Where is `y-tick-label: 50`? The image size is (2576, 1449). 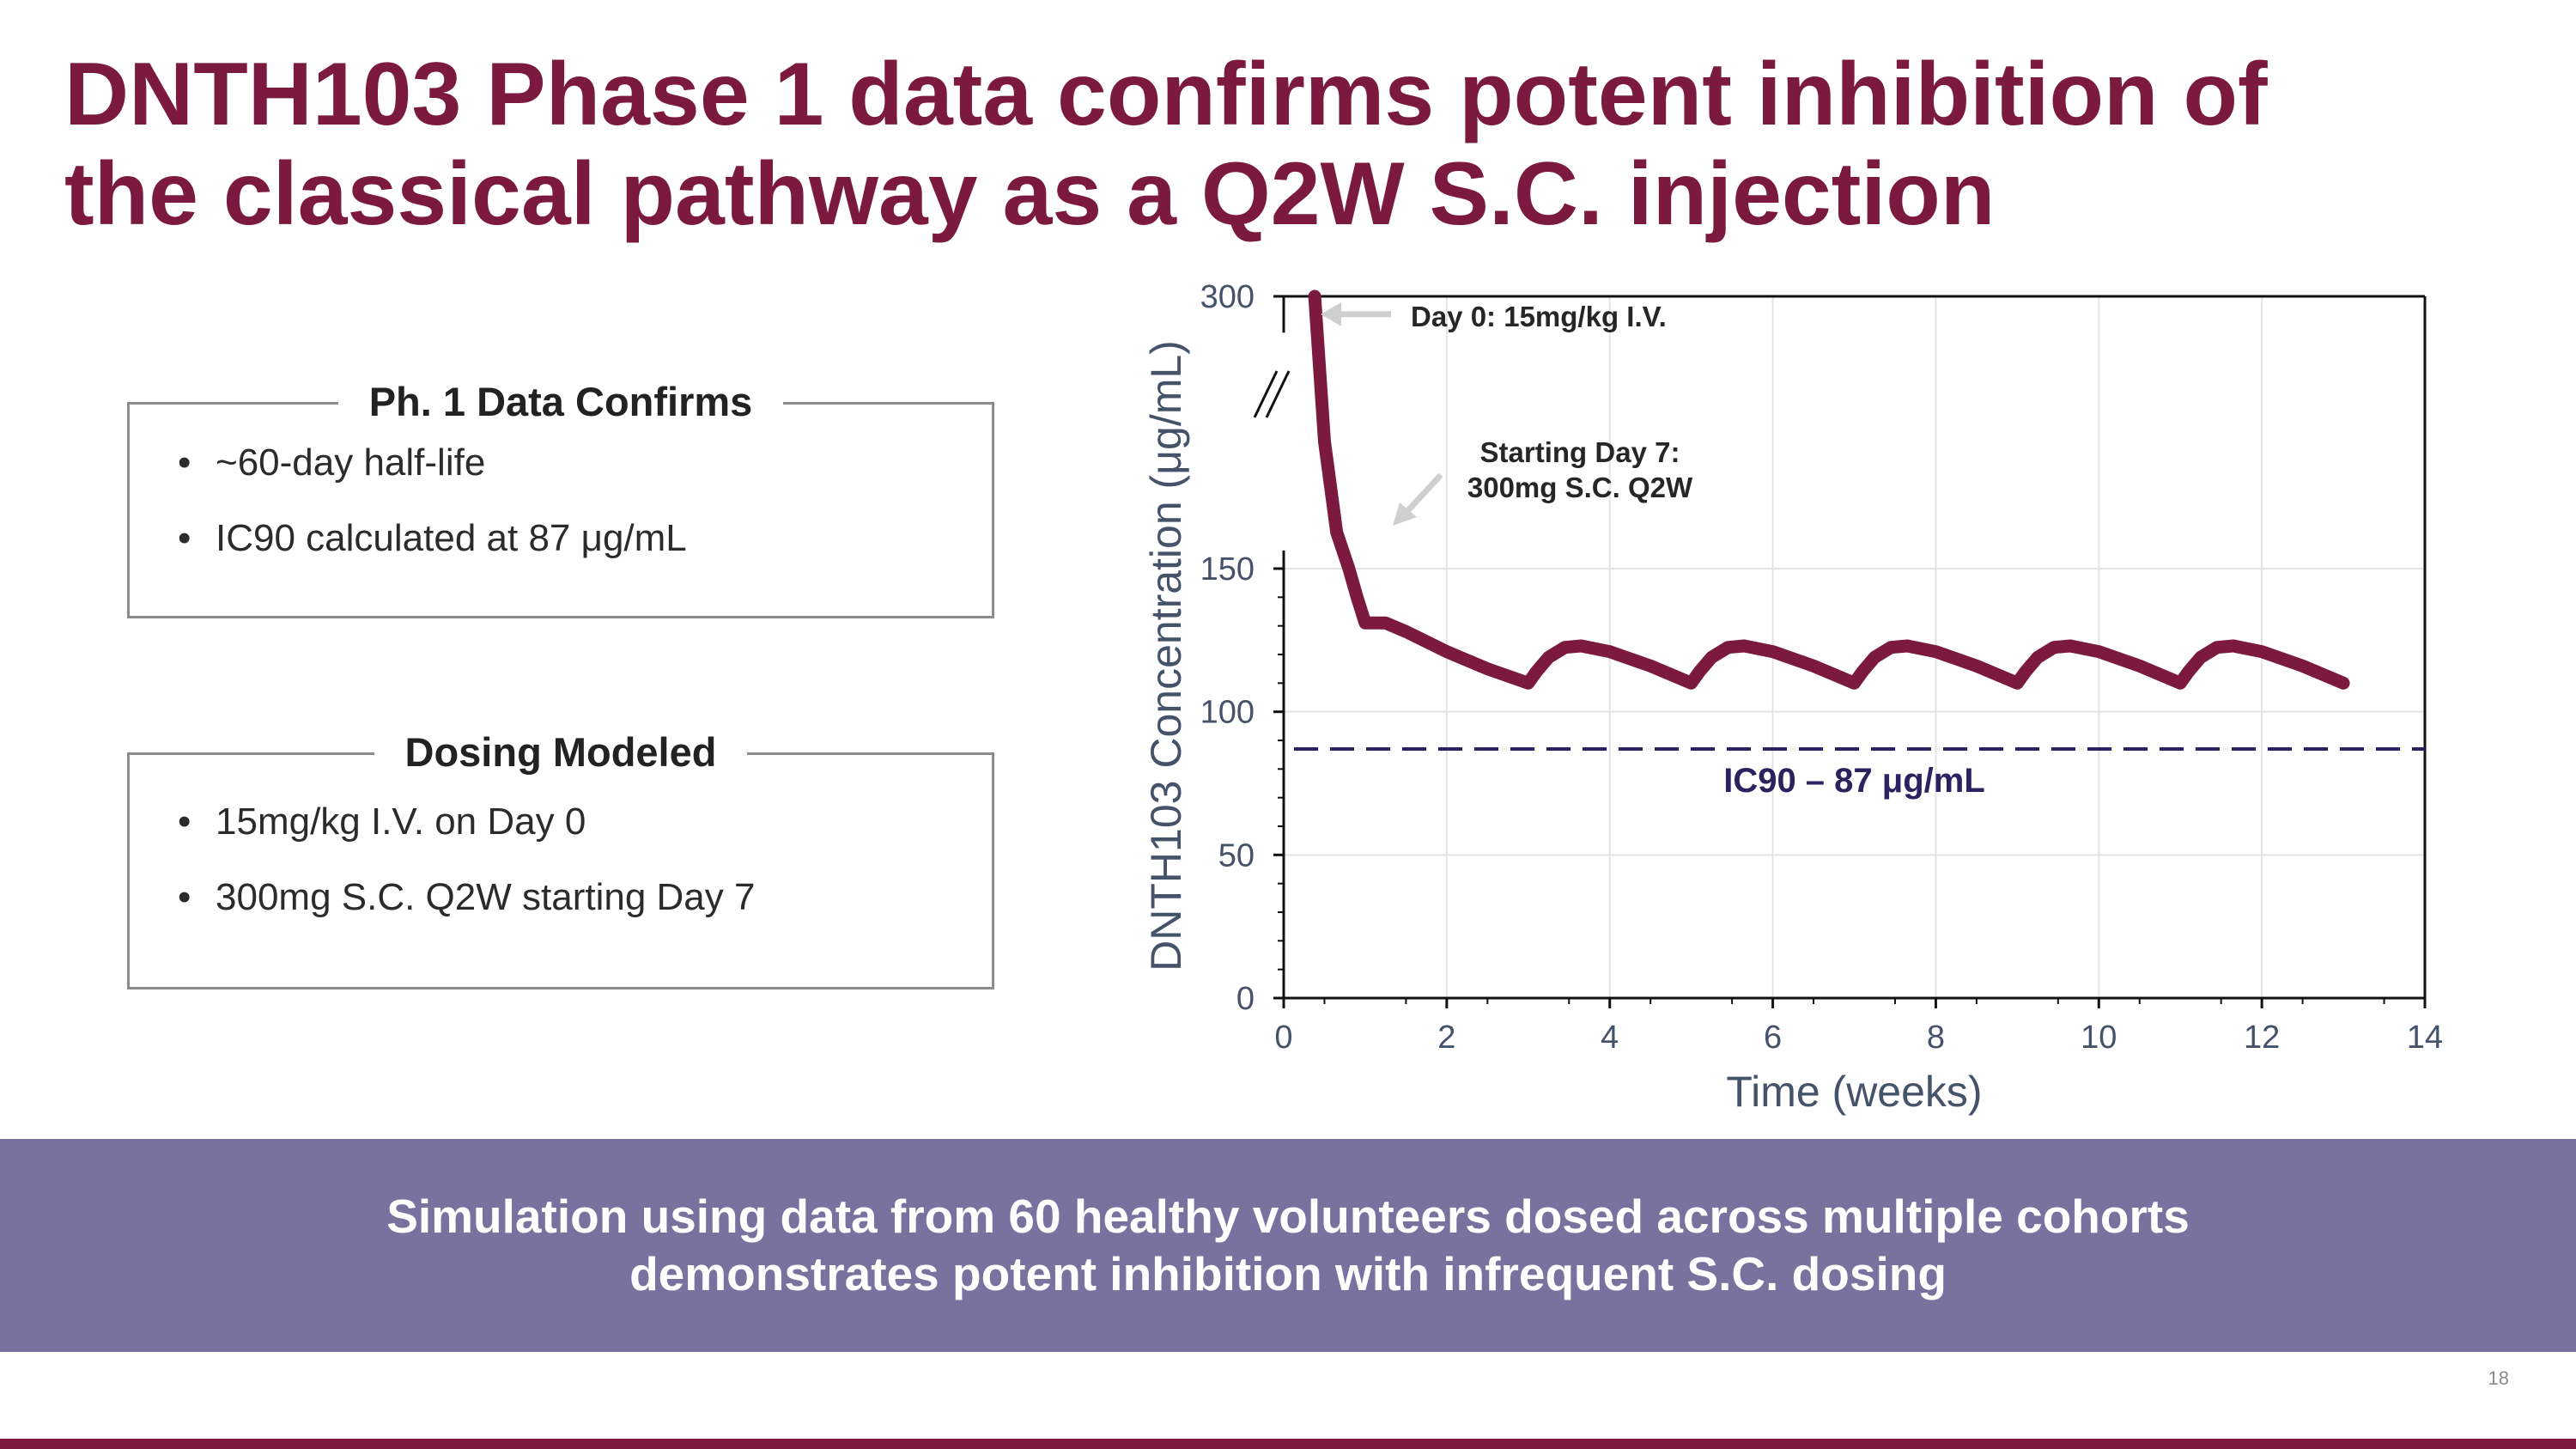 y-tick-label: 50 is located at coordinates (1236, 855).